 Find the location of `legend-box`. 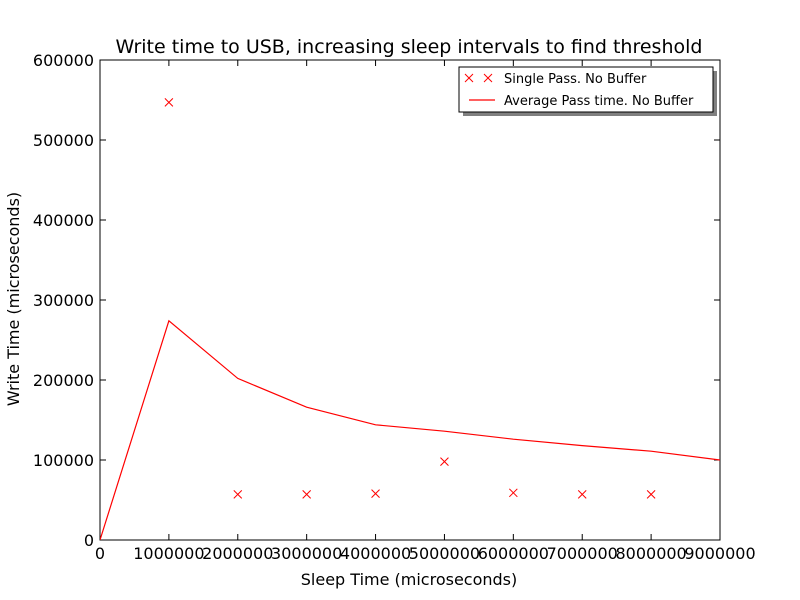

legend-box is located at coordinates (586, 89).